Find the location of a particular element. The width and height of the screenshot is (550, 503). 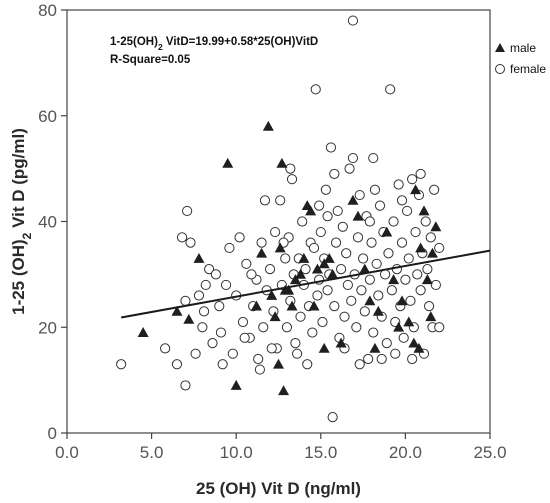

legend: male female is located at coordinates (520, 58).